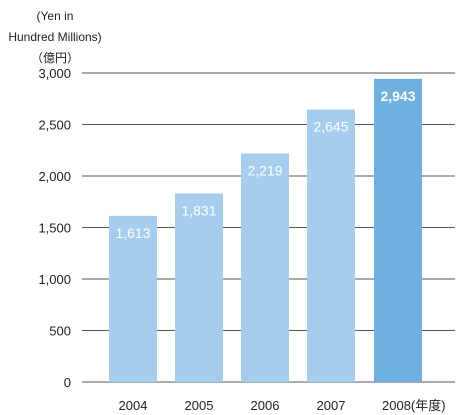 This screenshot has width=457, height=415. Describe the element at coordinates (330, 127) in the screenshot. I see `data-label: 2,645` at that location.